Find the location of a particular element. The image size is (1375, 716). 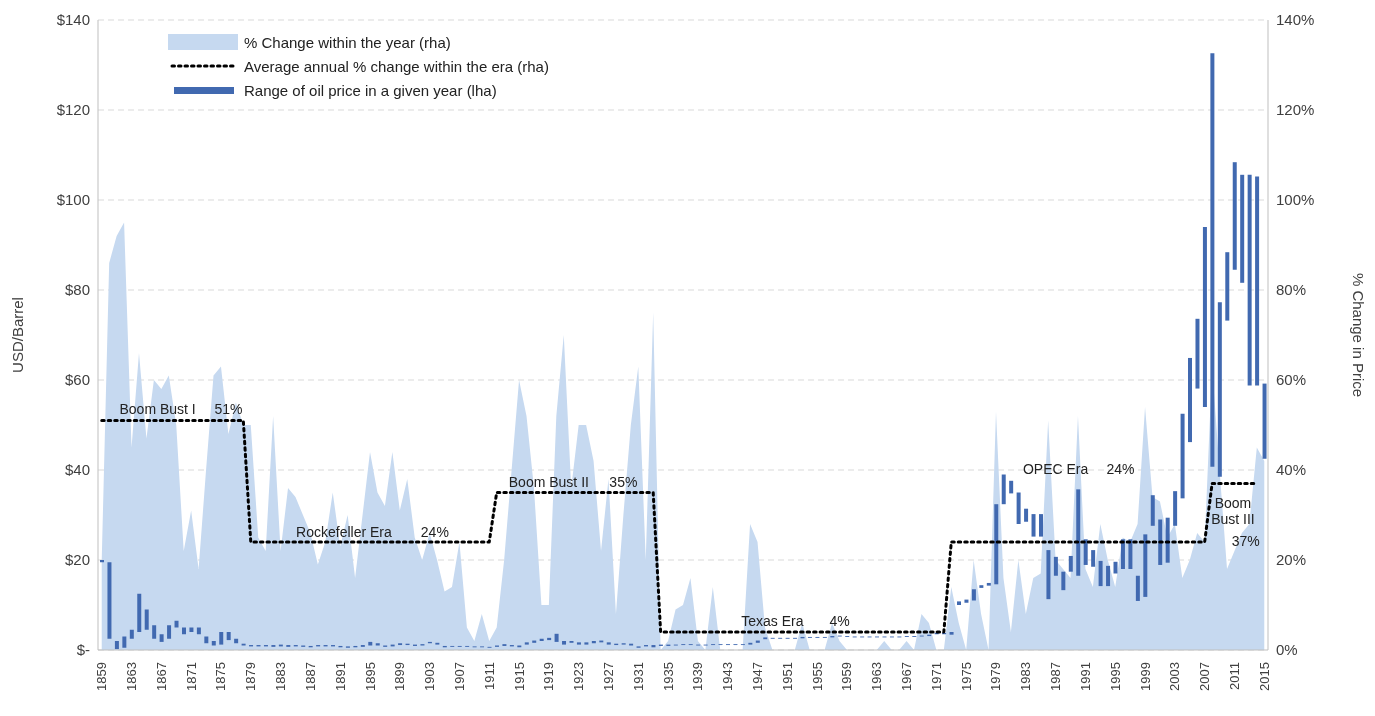

annotation: OPEC Era is located at coordinates (1055, 468).